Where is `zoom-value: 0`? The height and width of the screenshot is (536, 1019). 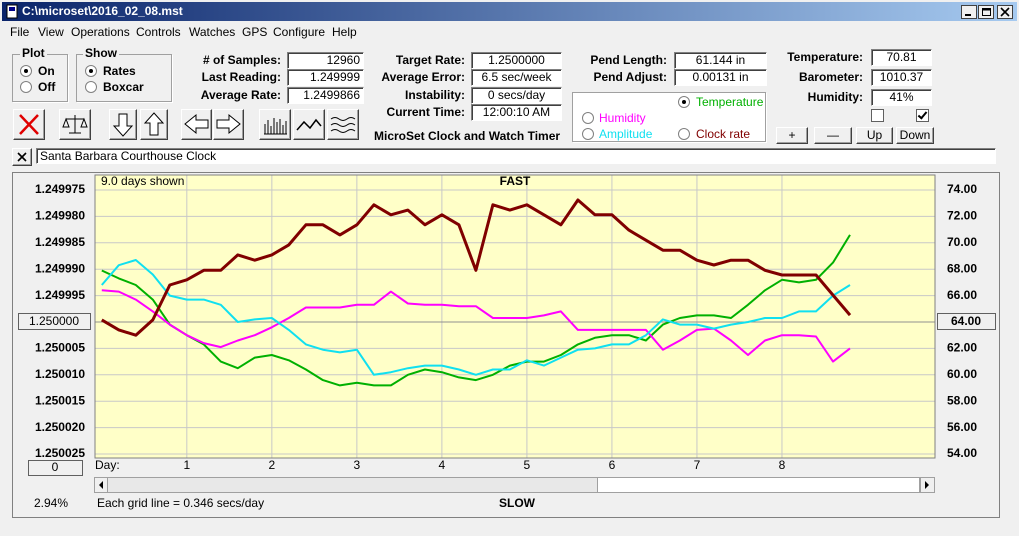
zoom-value: 0 is located at coordinates (55, 467).